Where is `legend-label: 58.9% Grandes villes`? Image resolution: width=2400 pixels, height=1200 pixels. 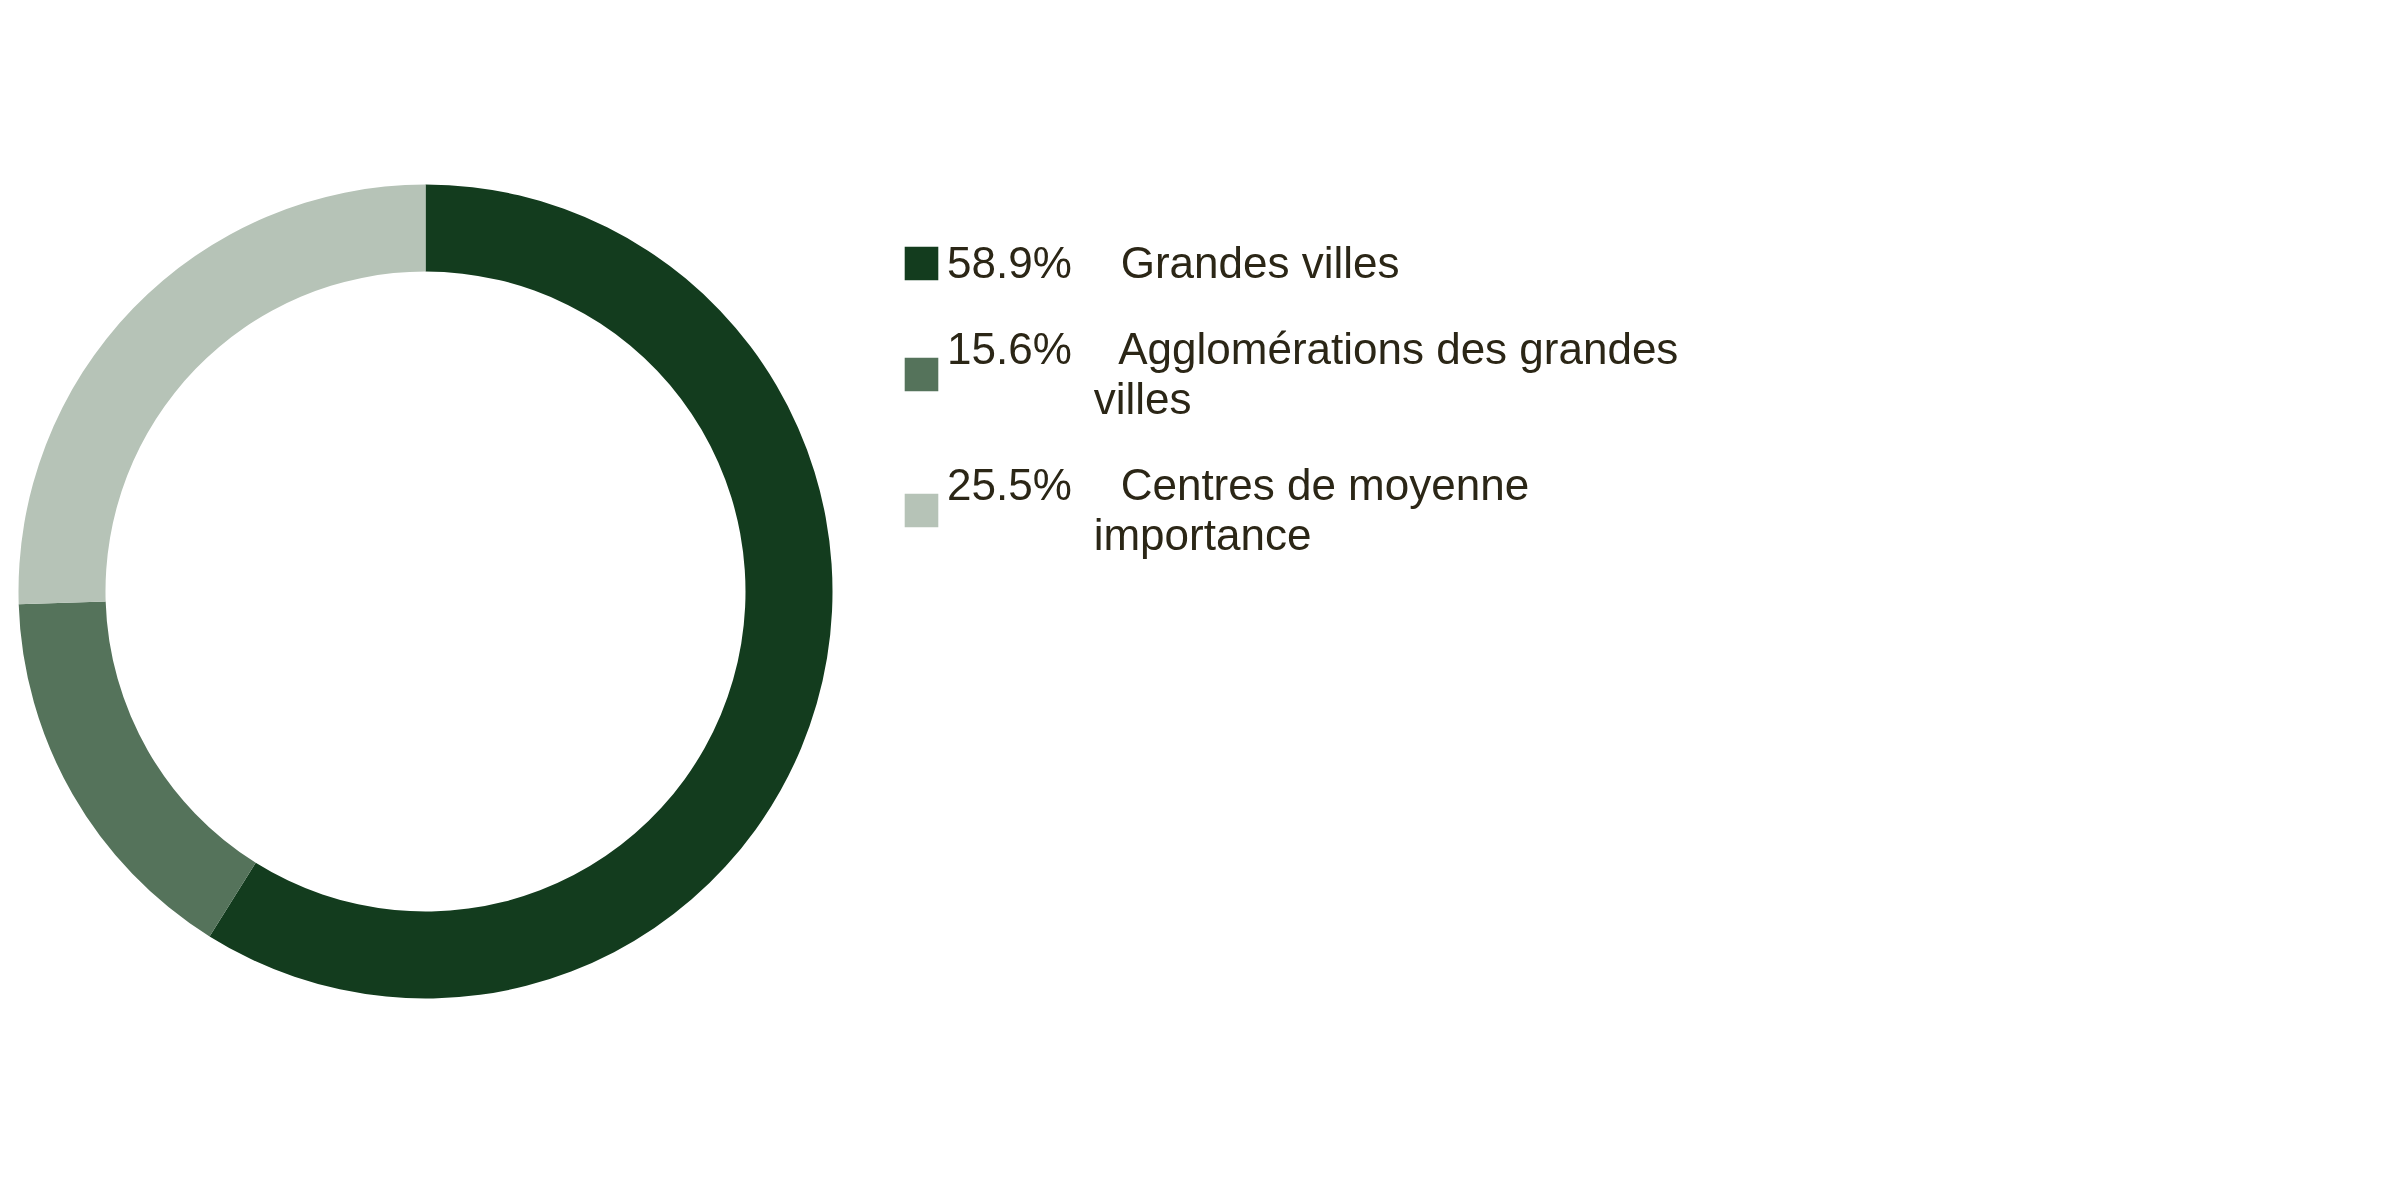
legend-label: 58.9% Grandes villes is located at coordinates (1173, 263).